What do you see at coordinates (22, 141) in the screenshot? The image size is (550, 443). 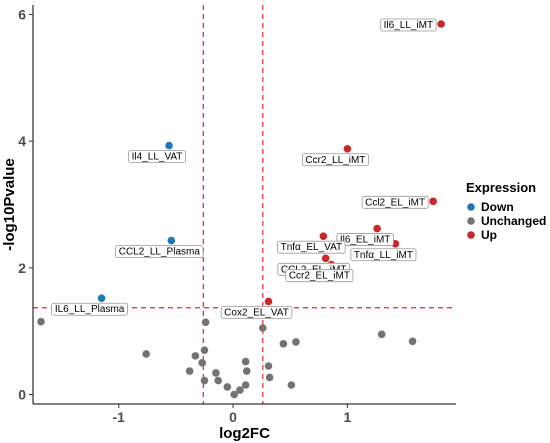 I see `y-tick-label: 4` at bounding box center [22, 141].